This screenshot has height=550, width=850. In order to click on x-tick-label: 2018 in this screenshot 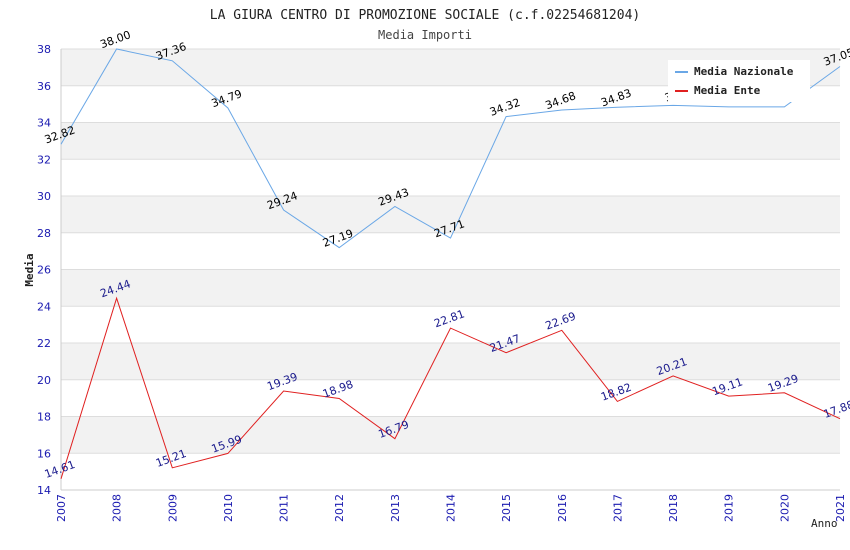, I will do `click(673, 508)`.